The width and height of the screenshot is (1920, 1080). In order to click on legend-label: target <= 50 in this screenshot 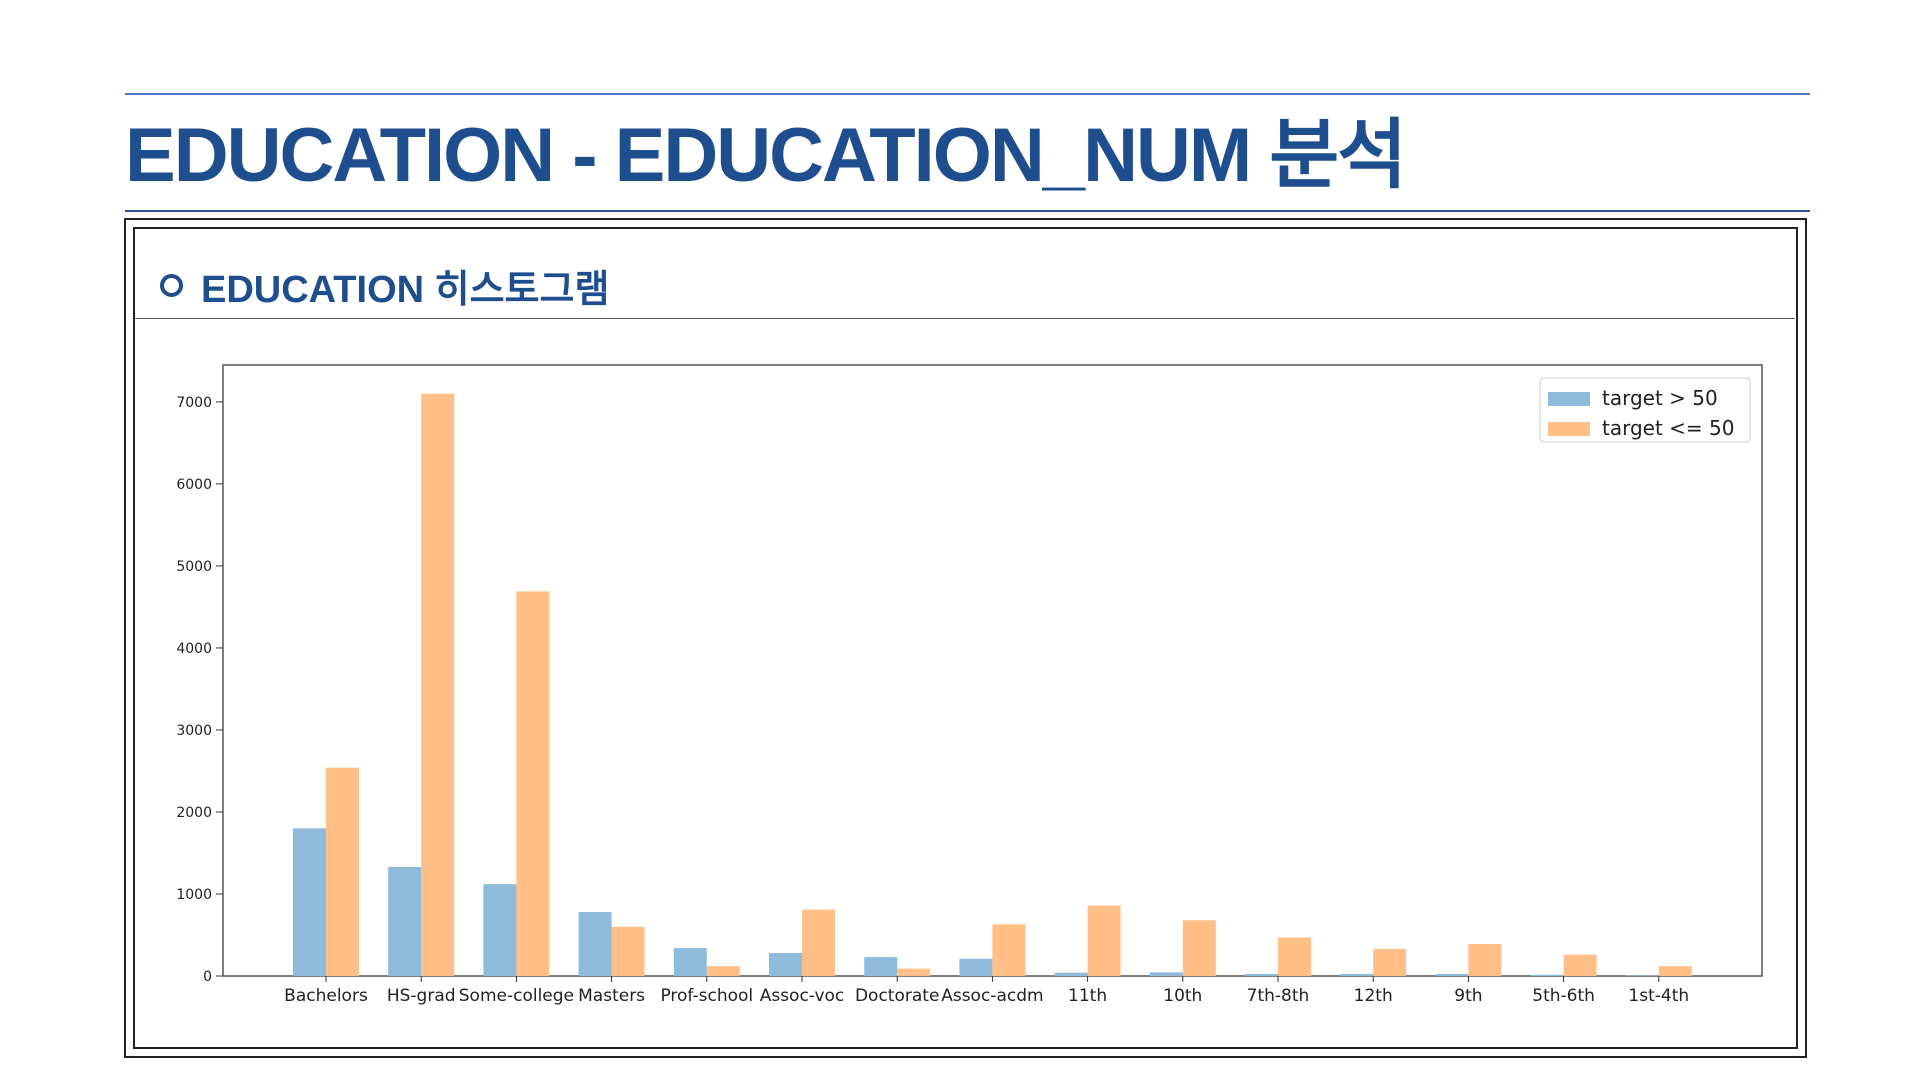, I will do `click(1668, 428)`.